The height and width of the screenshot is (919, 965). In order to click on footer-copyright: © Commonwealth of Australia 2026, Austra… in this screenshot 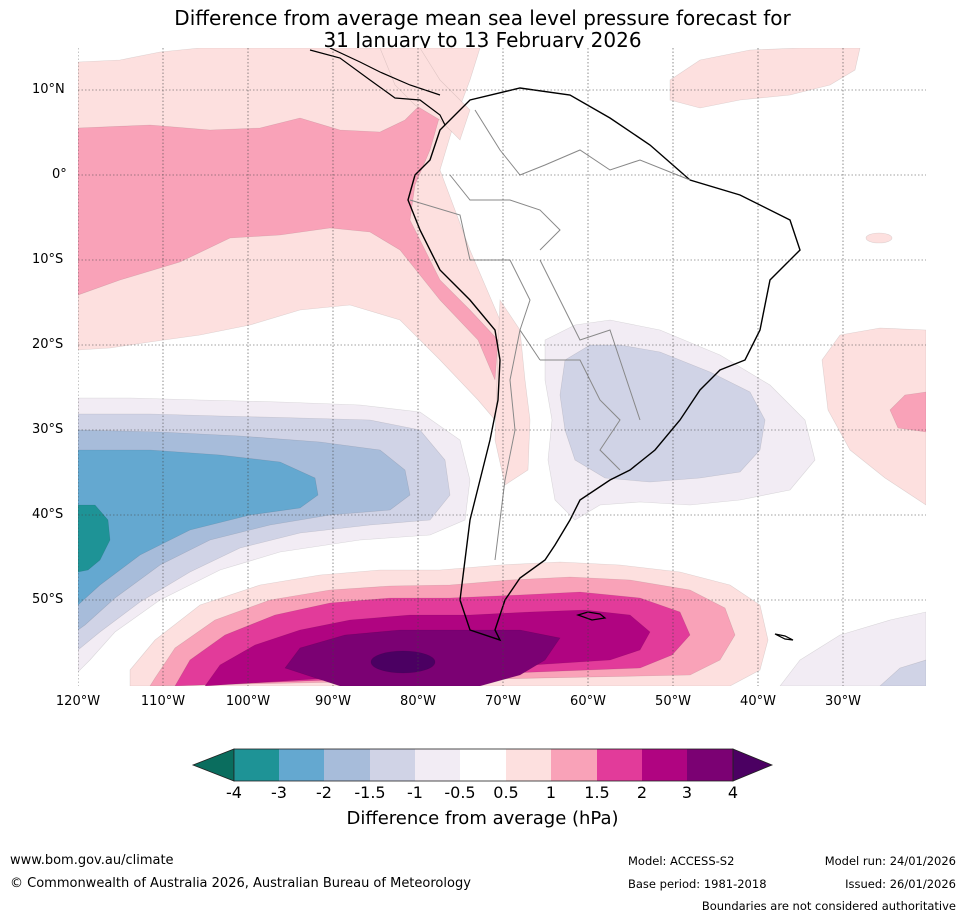, I will do `click(240, 883)`.